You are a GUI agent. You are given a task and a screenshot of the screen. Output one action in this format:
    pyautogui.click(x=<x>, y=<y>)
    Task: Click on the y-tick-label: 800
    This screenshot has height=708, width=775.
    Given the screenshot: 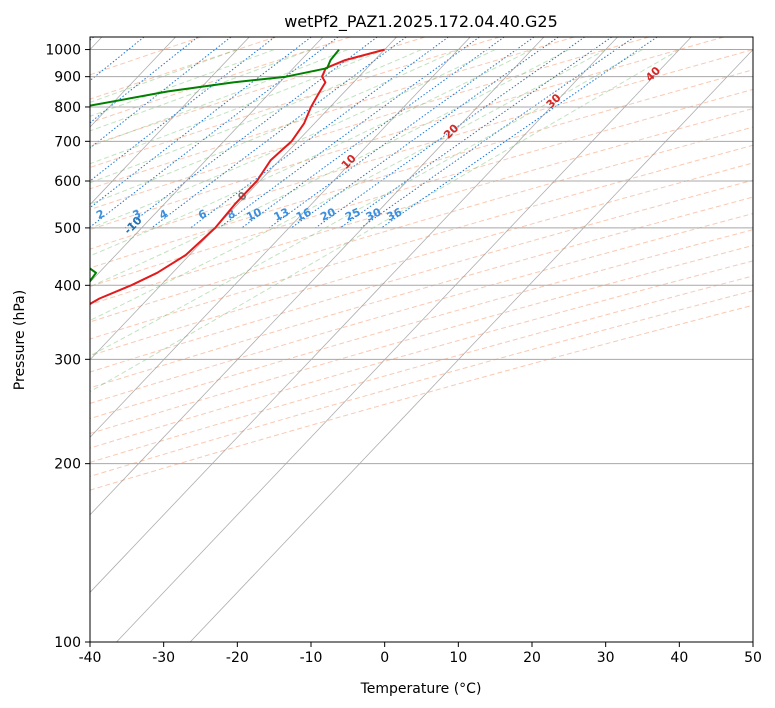 What is the action you would take?
    pyautogui.click(x=67, y=108)
    